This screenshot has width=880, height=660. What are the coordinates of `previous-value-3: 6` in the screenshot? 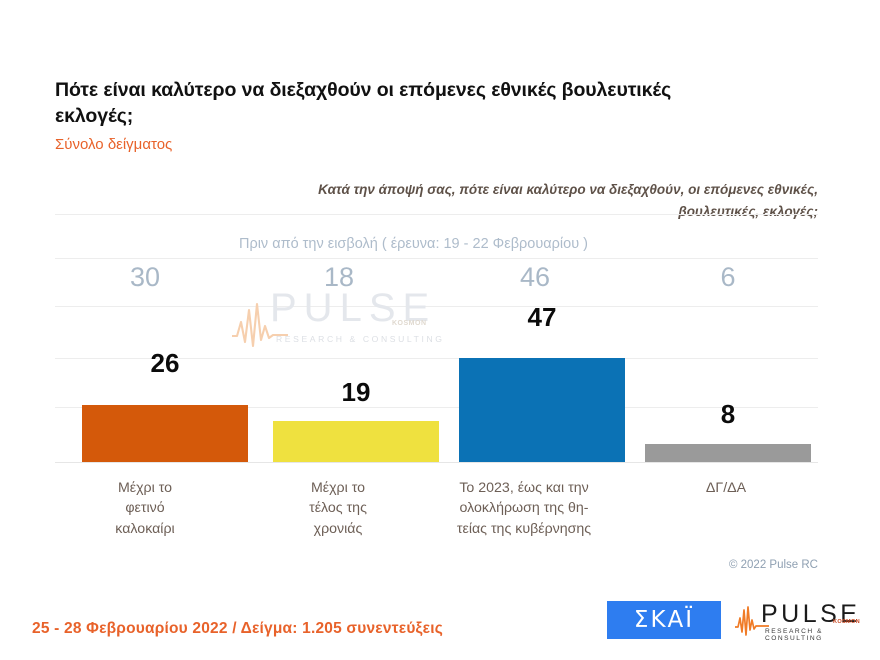 It's located at (728, 277).